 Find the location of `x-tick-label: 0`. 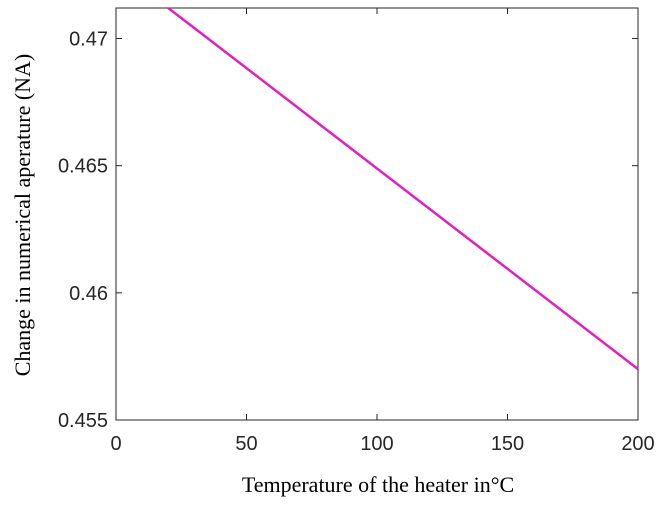

x-tick-label: 0 is located at coordinates (115, 444).